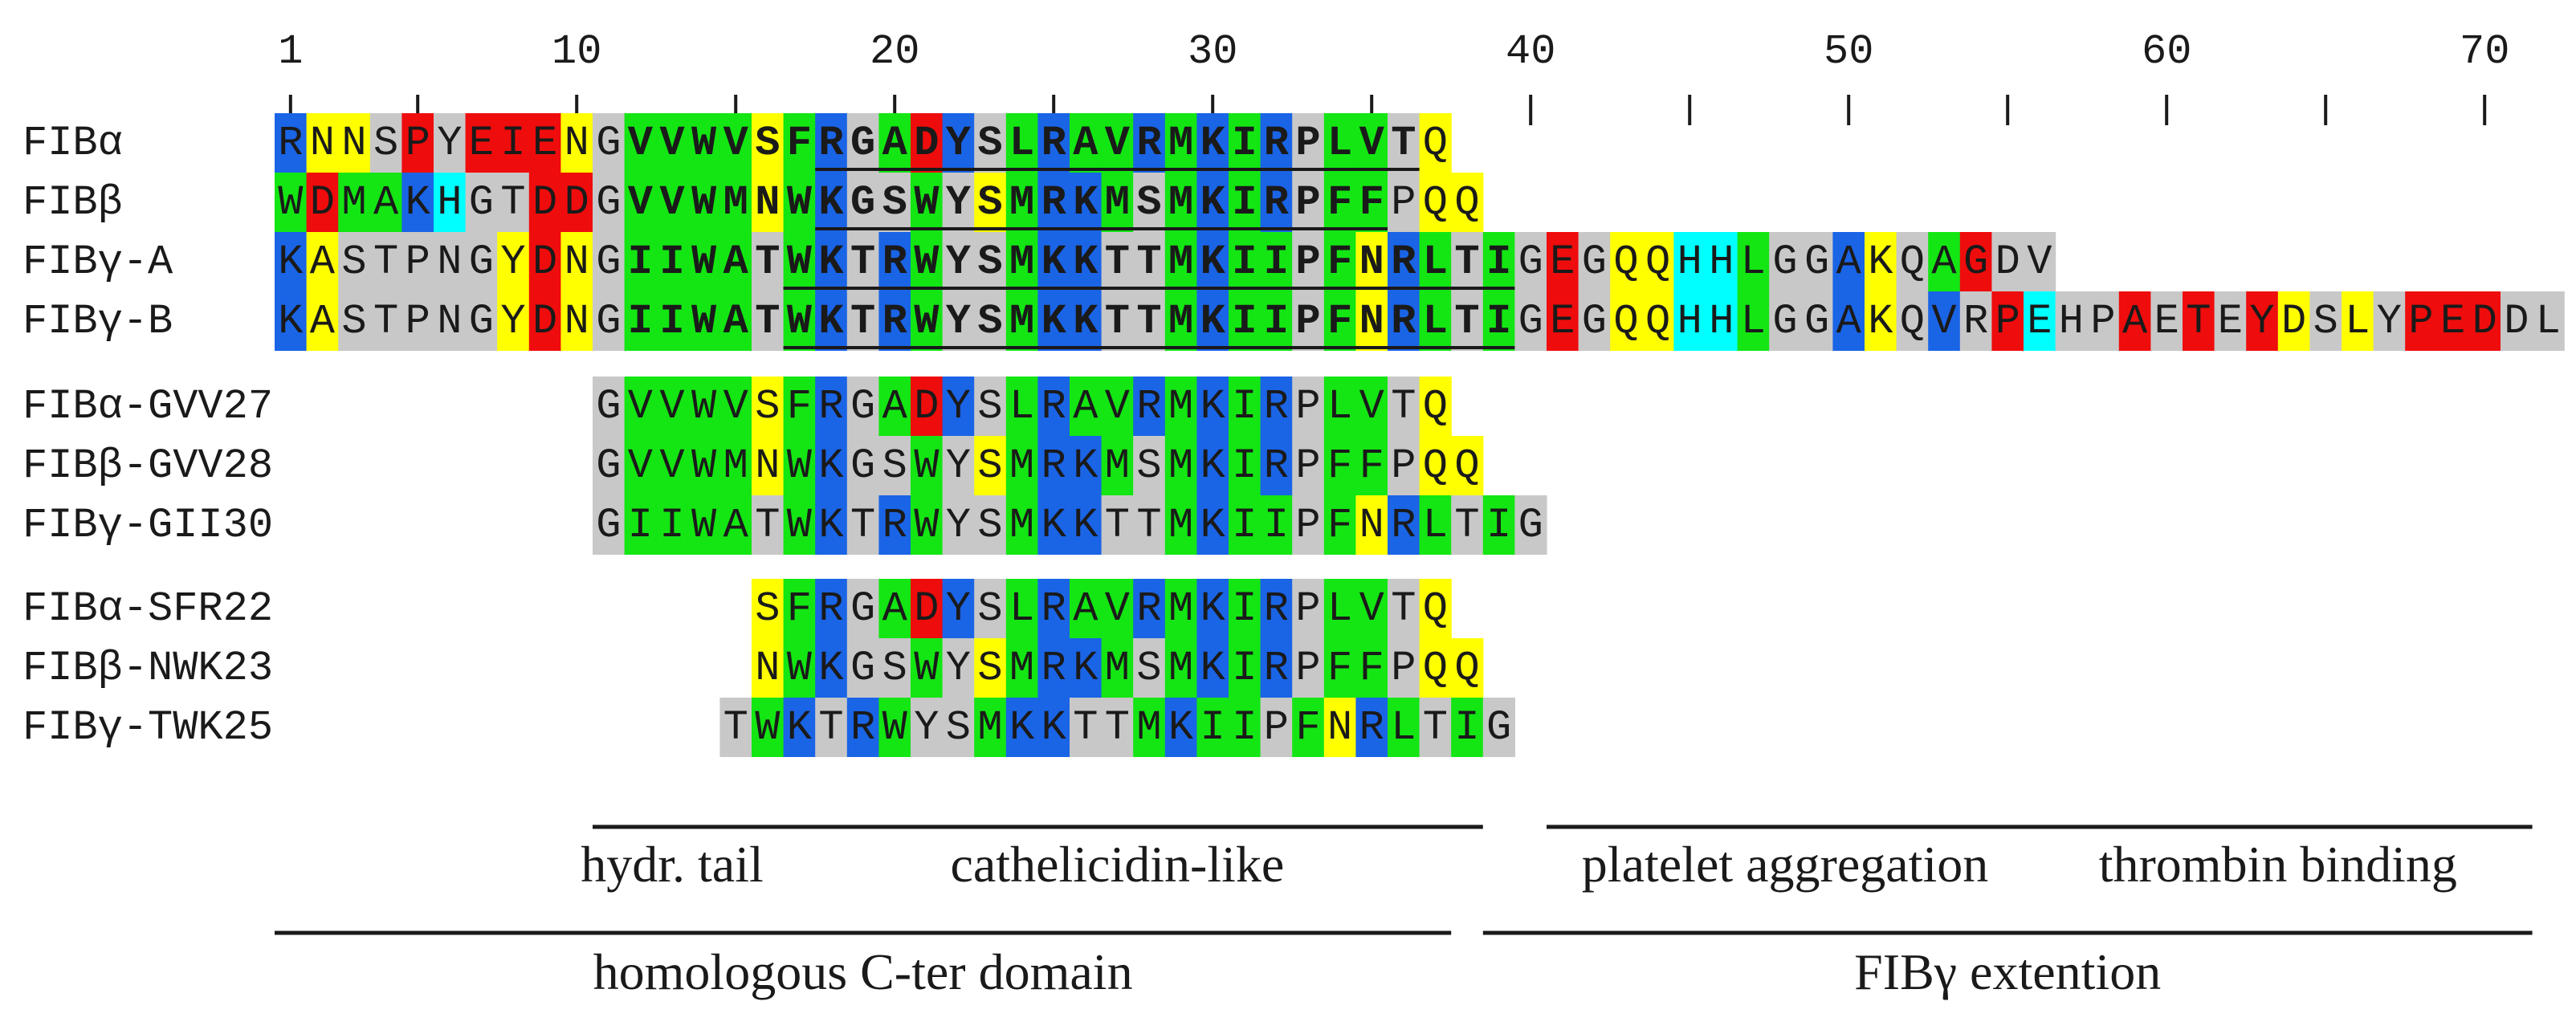 This screenshot has height=1034, width=2576. Describe the element at coordinates (1339, 262) in the screenshot. I see `residue-letter: F` at that location.